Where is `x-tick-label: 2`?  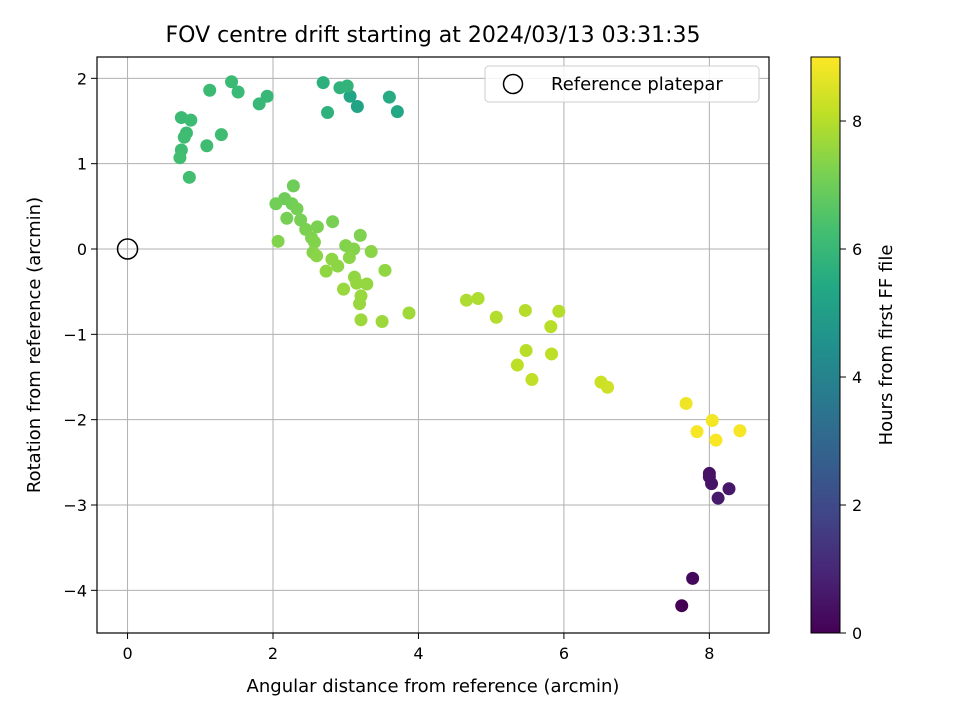
x-tick-label: 2 is located at coordinates (273, 653).